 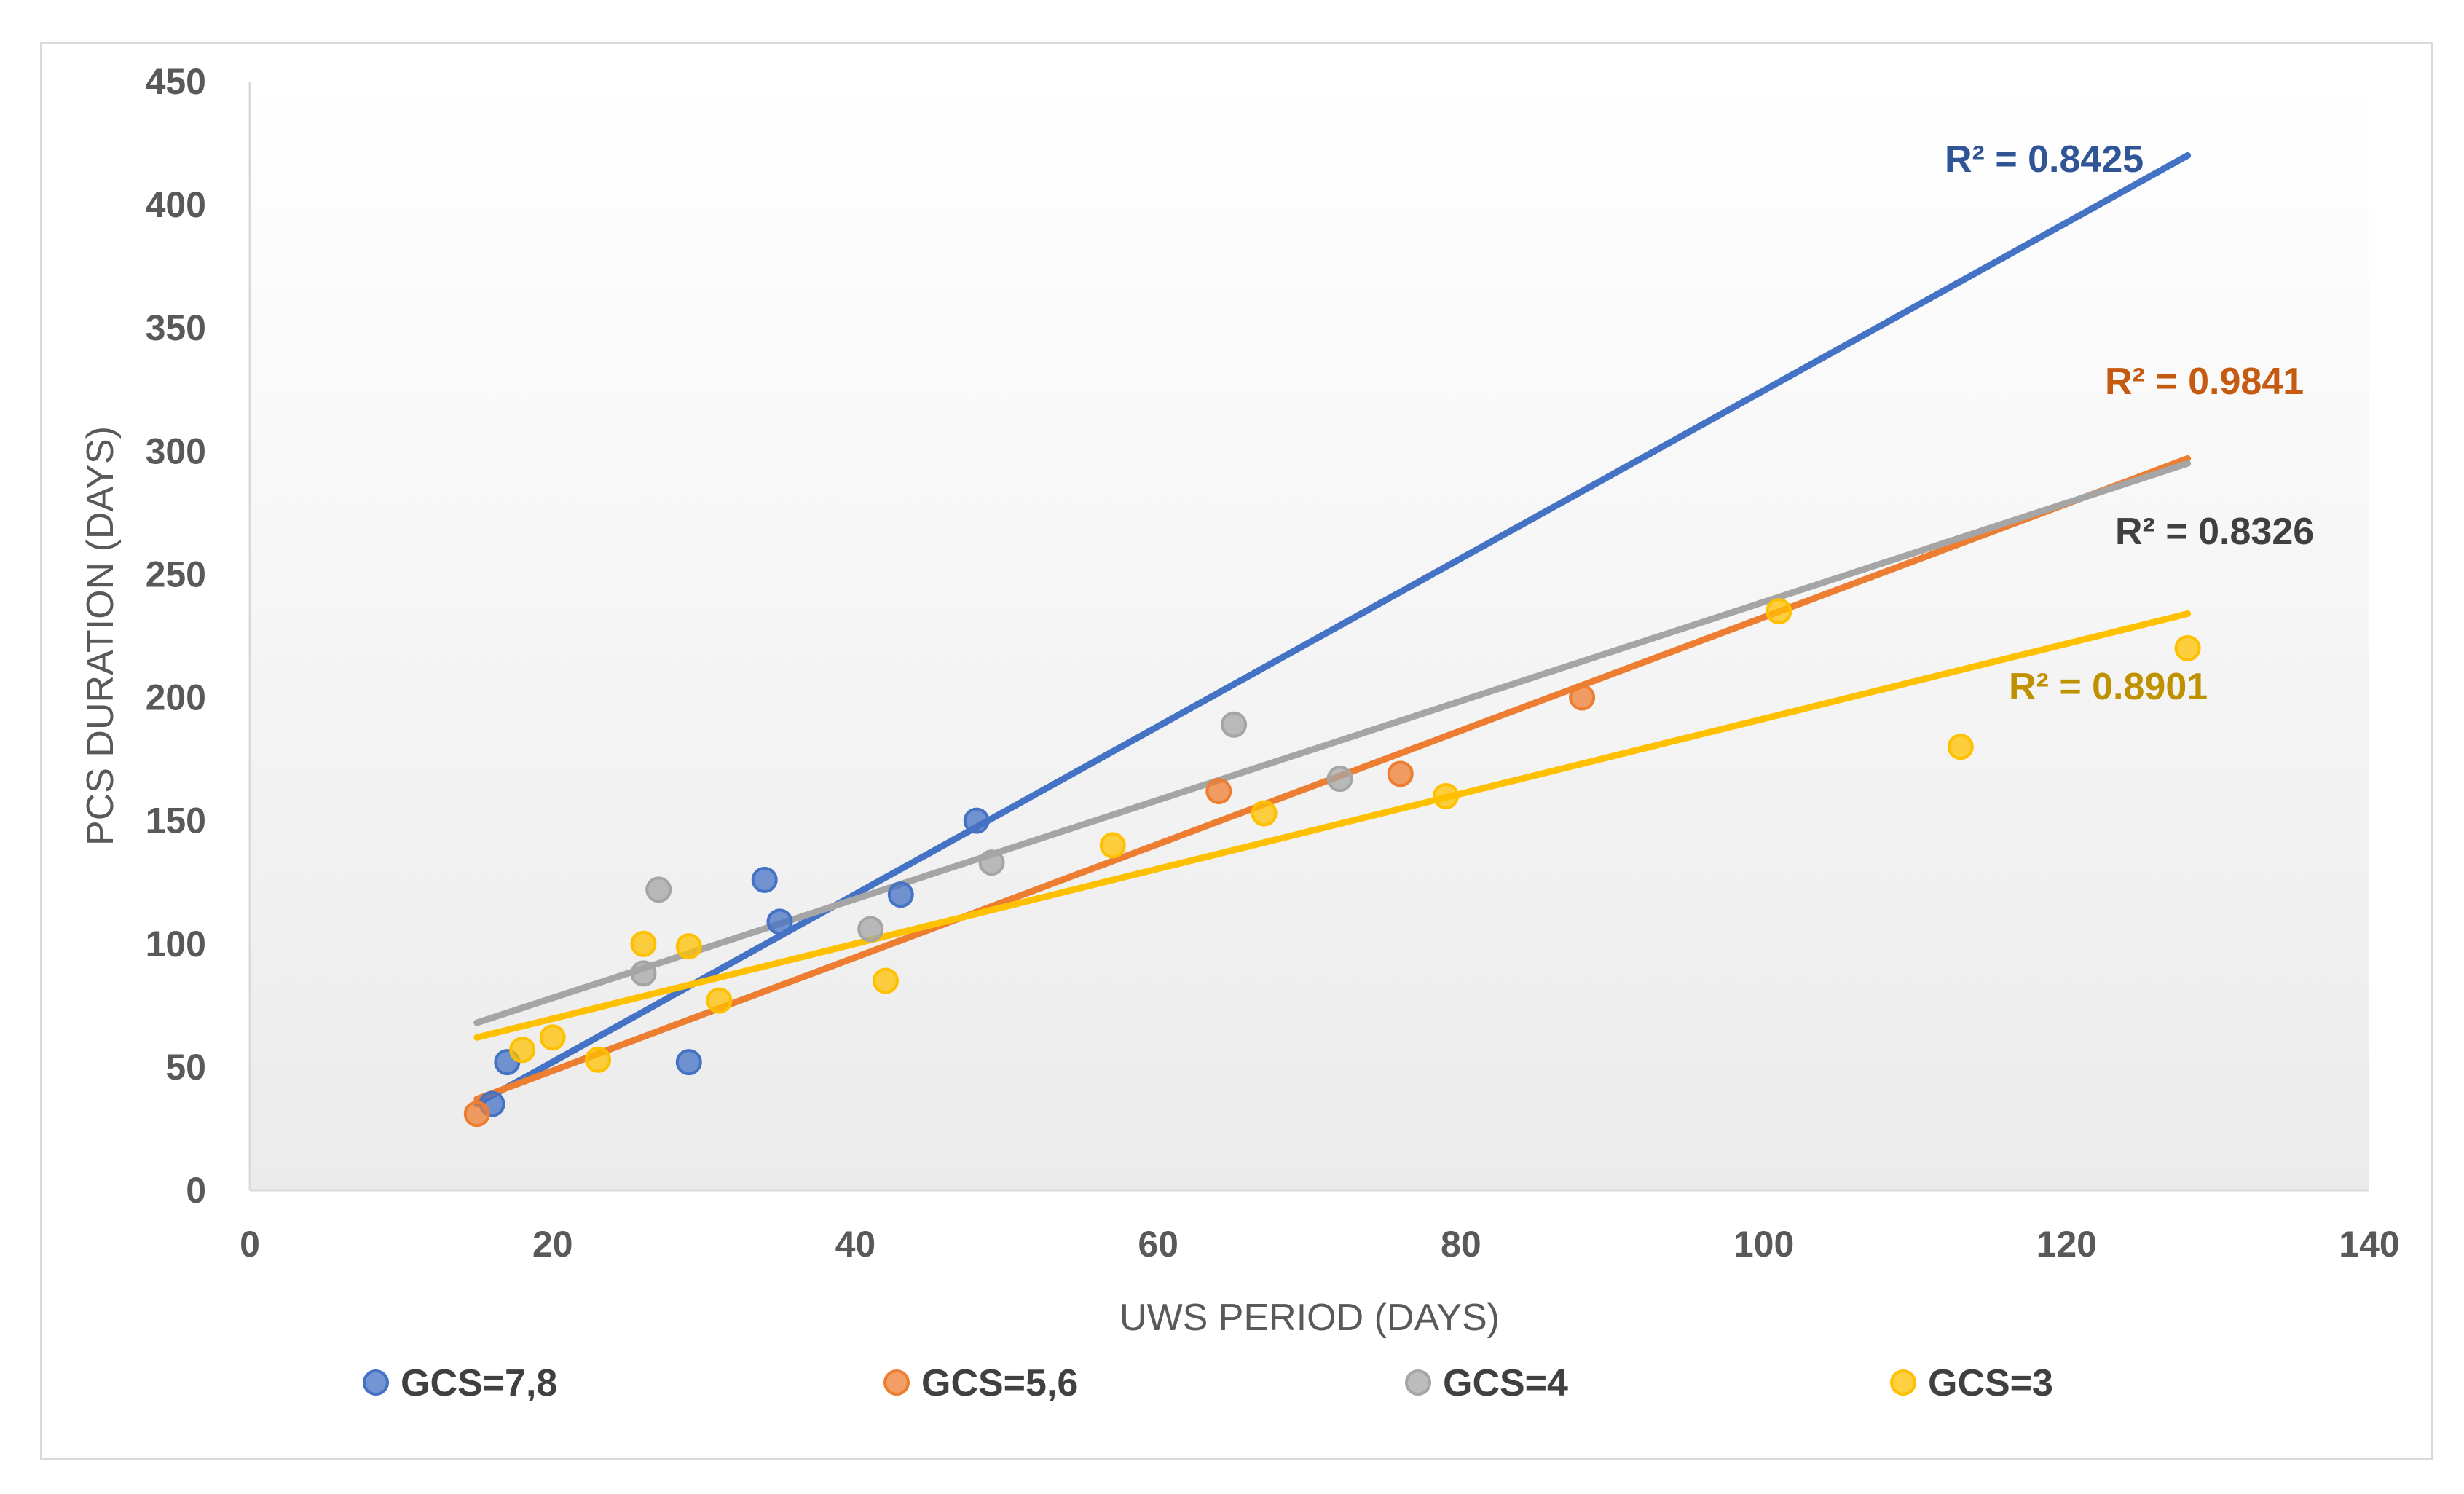 I want to click on x-tick-label: 20, so click(x=552, y=1244).